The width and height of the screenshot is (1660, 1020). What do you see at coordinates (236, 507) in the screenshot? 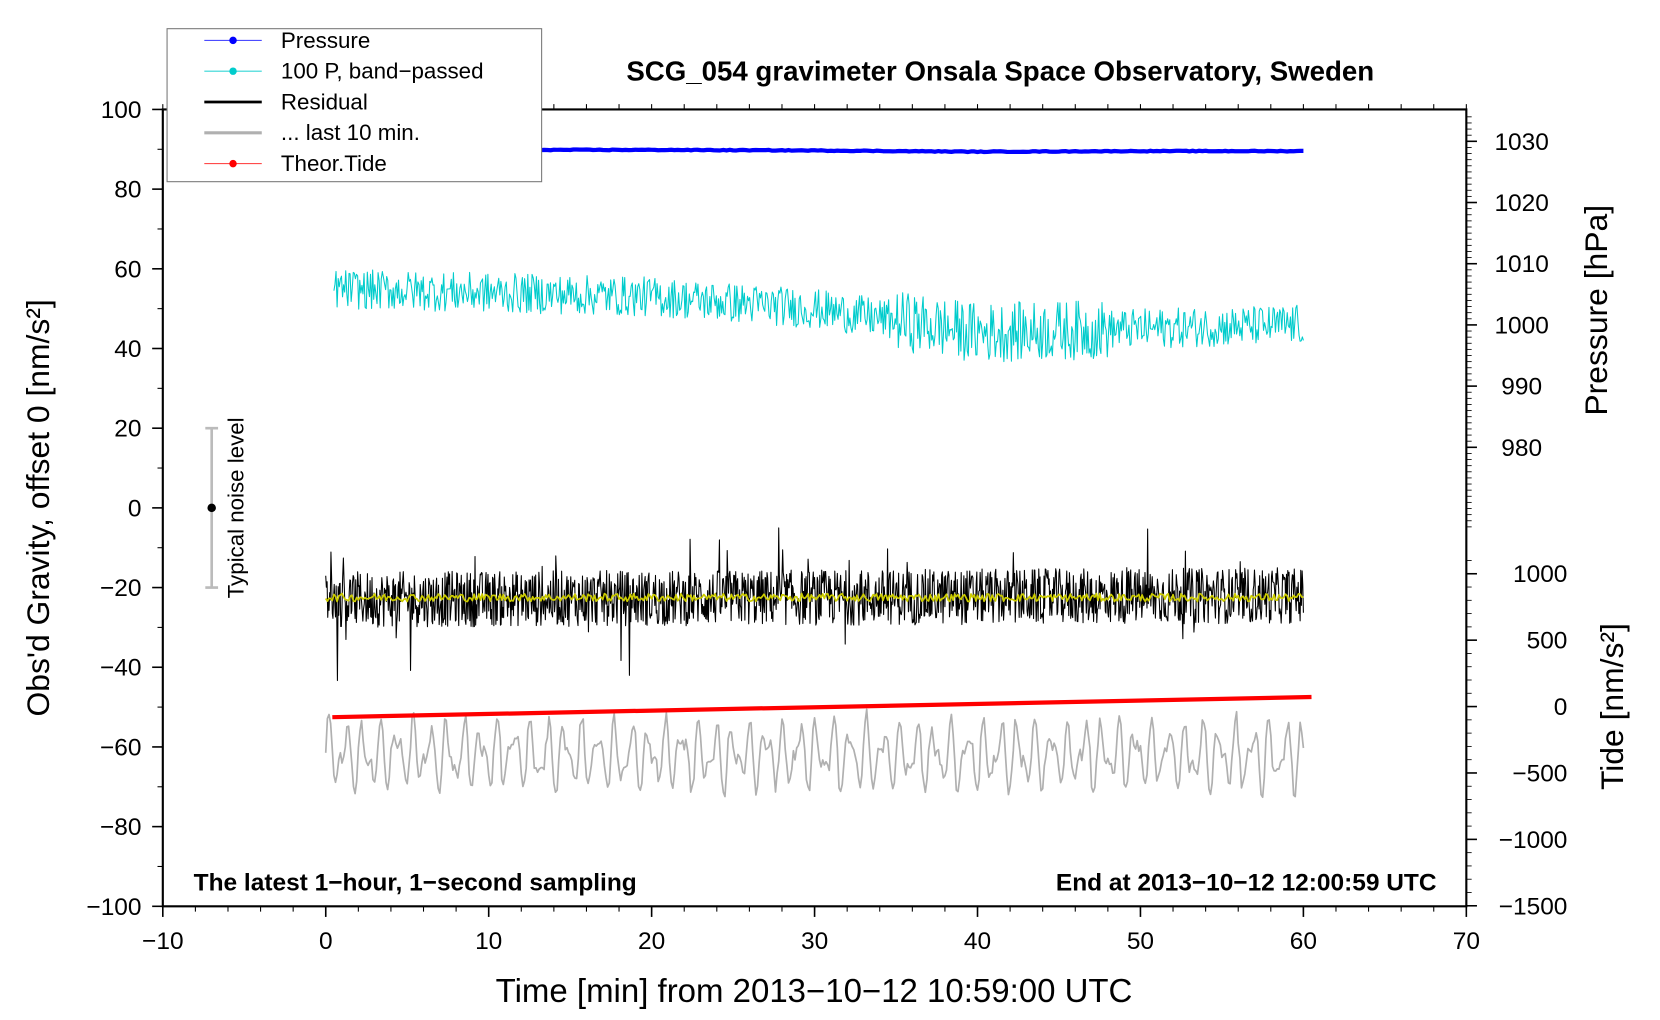
I see `noise-bar-label: Typical noise level` at bounding box center [236, 507].